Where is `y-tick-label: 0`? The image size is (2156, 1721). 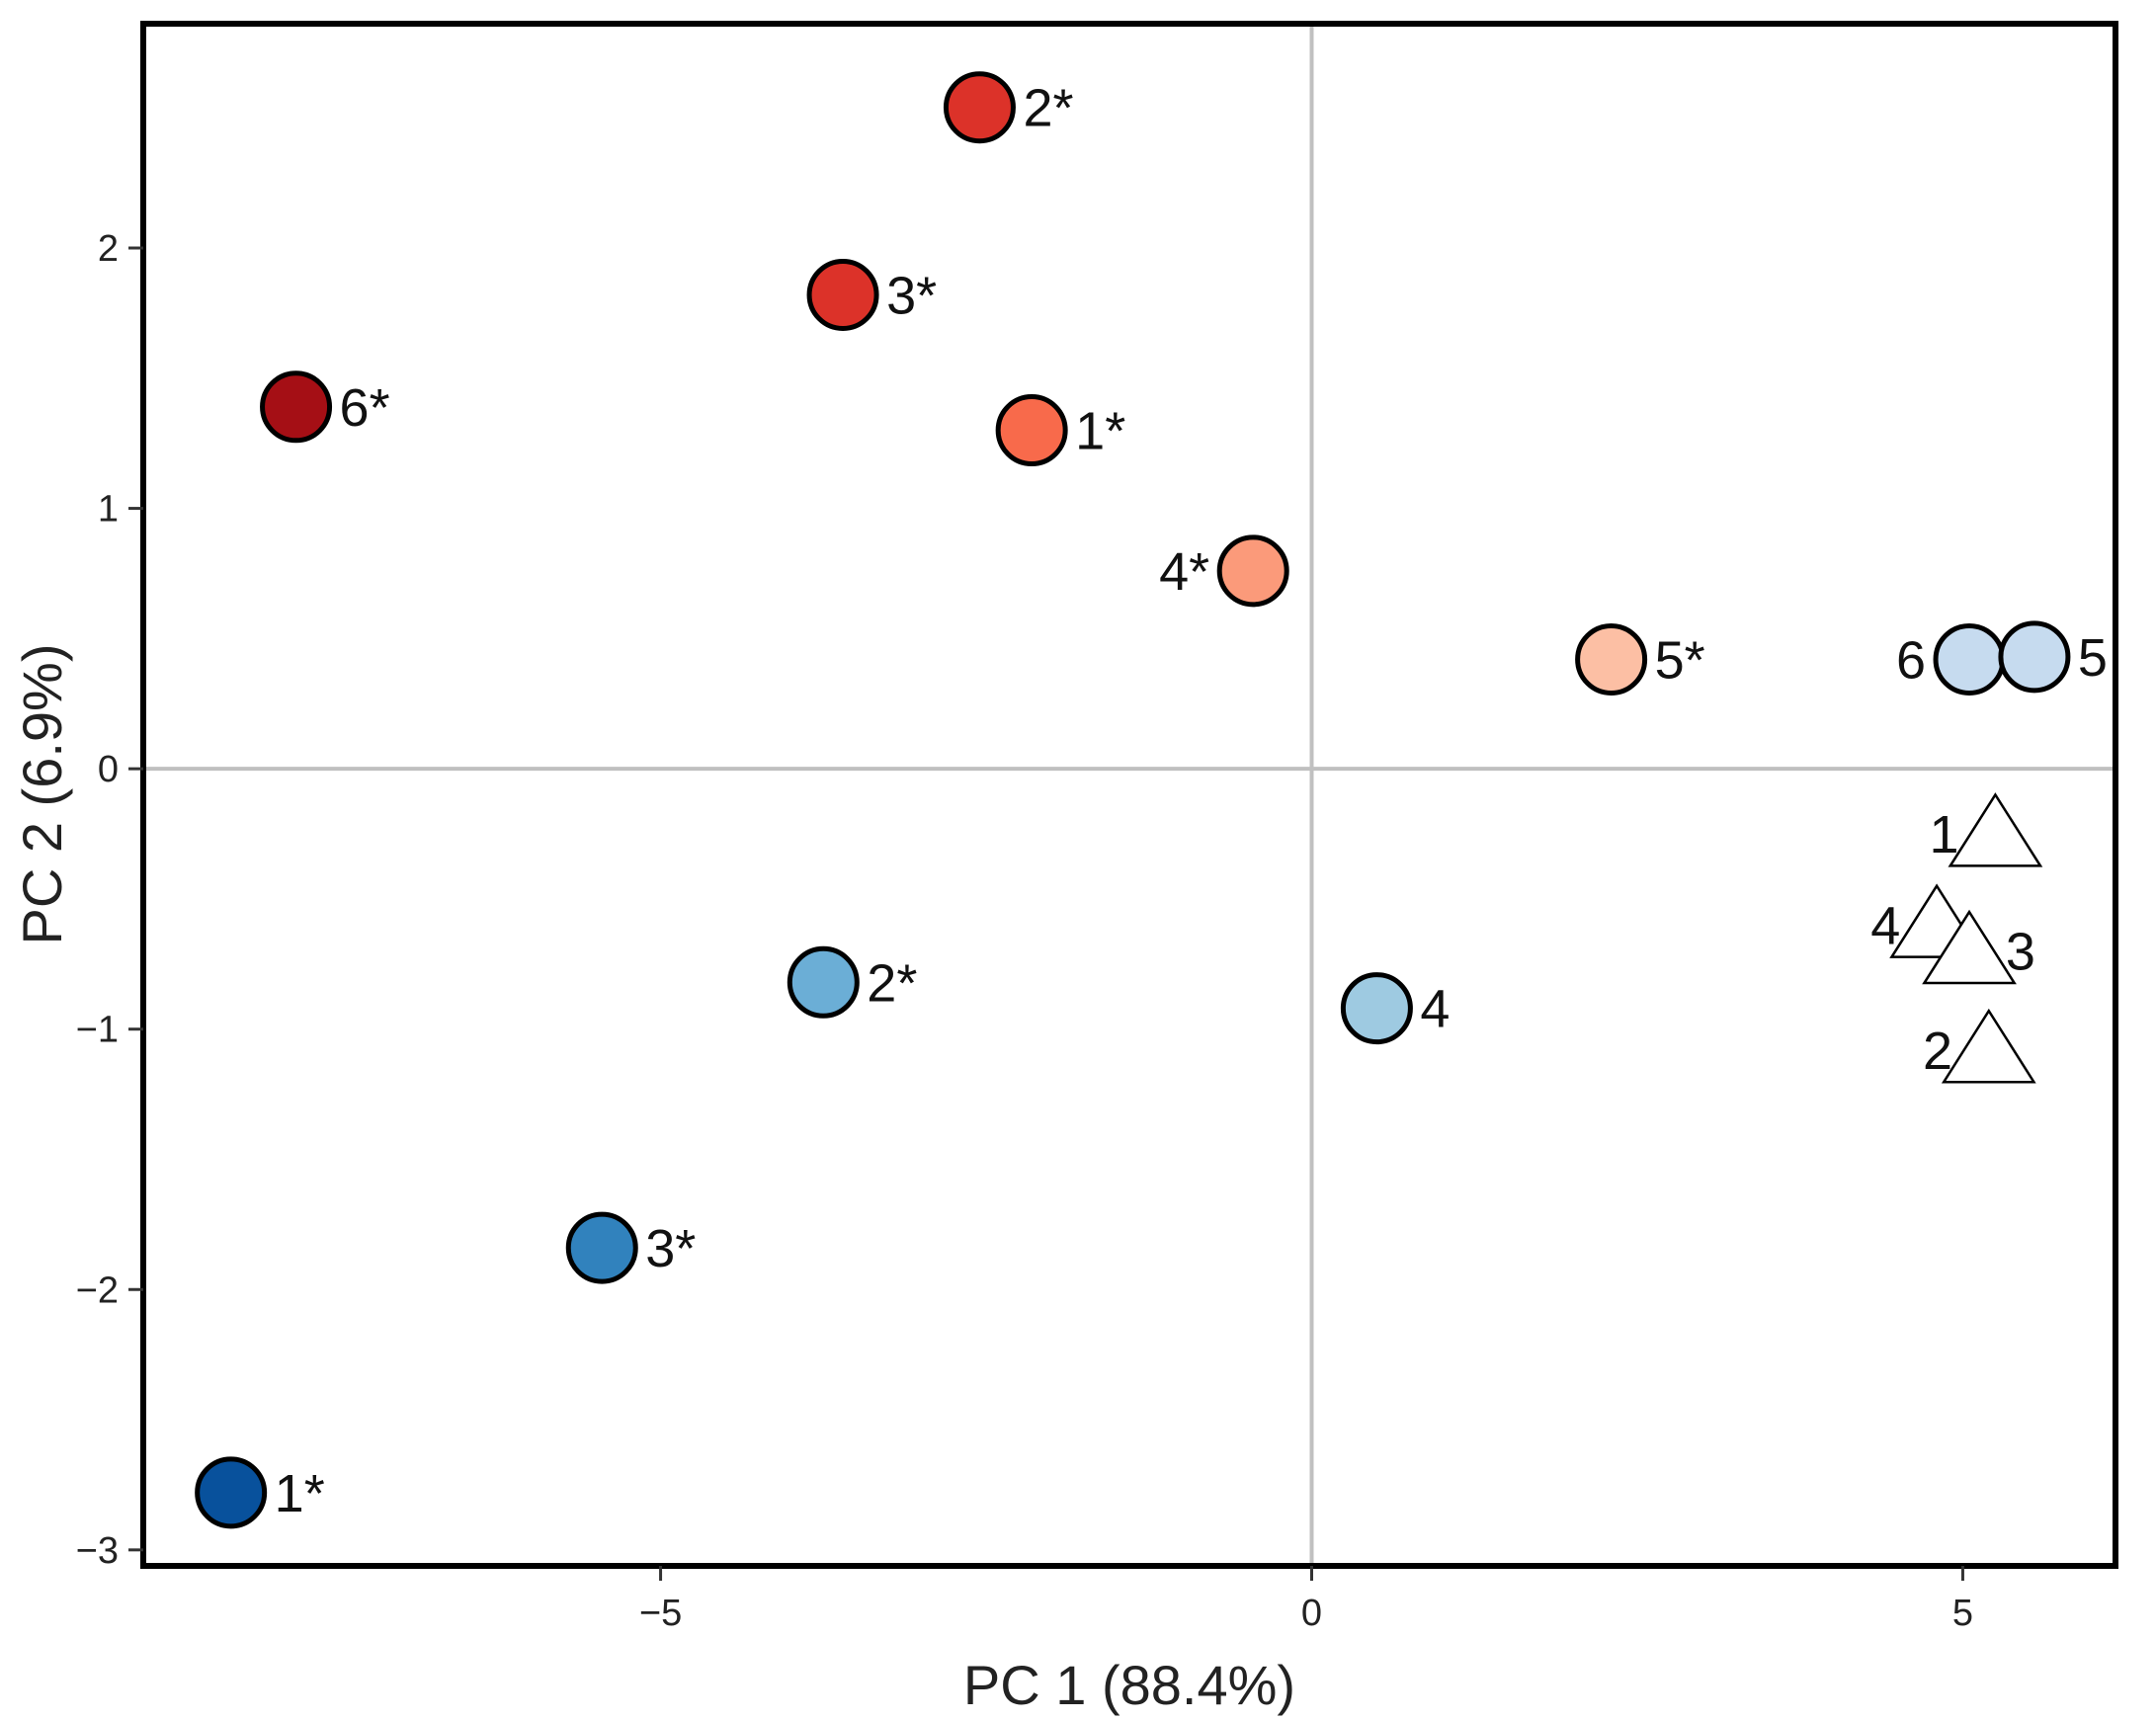
y-tick-label: 0 is located at coordinates (108, 769).